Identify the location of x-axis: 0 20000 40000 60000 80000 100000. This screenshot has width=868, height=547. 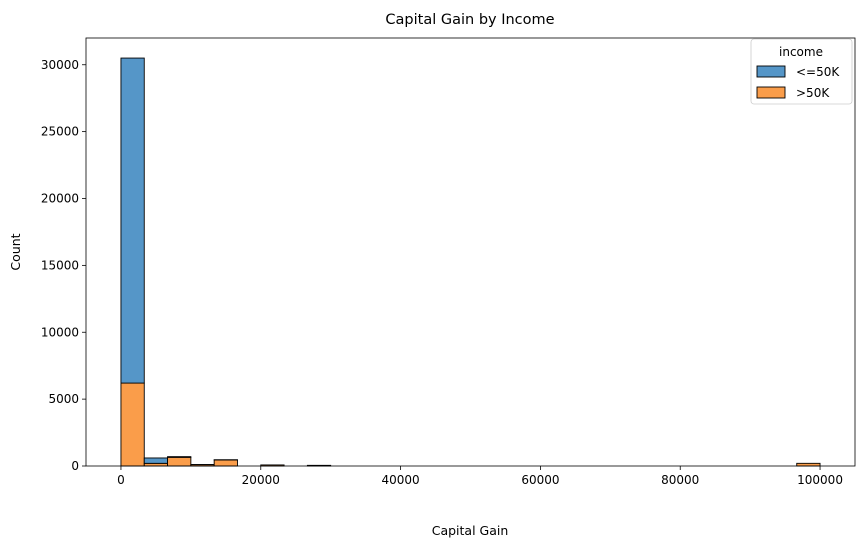
(480, 476).